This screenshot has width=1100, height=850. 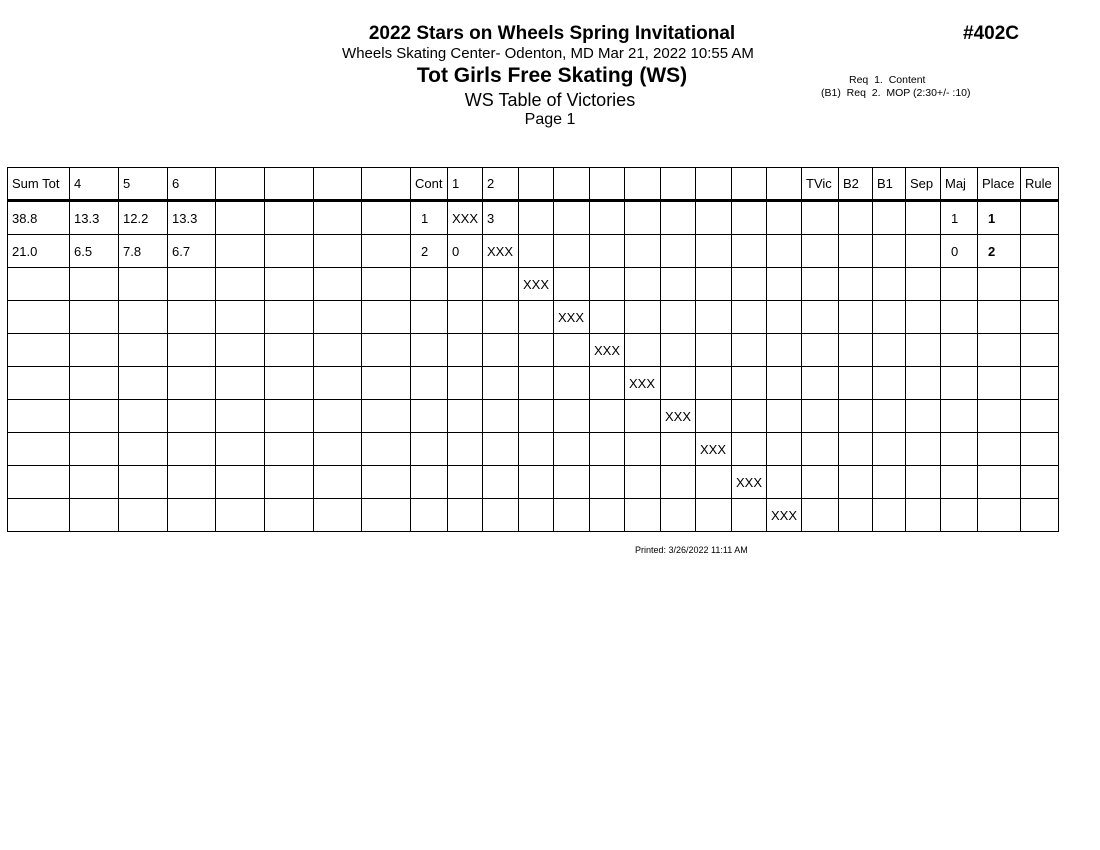 What do you see at coordinates (959, 251) in the screenshot?
I see `table-cell: 0` at bounding box center [959, 251].